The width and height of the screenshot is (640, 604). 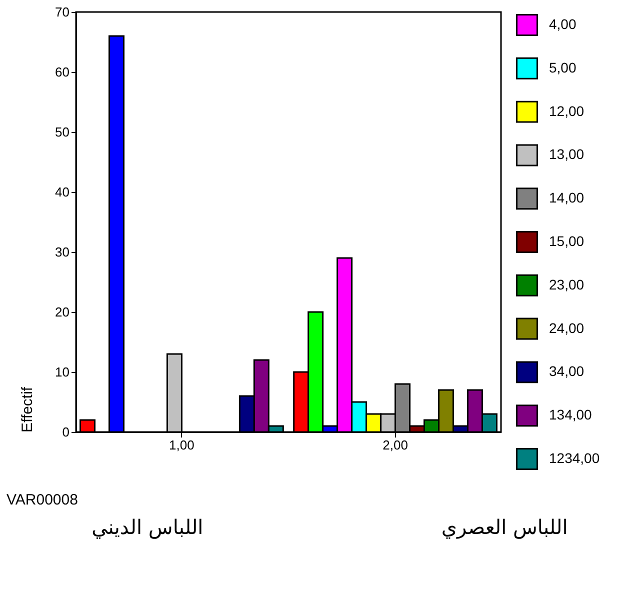 I want to click on y-tick-label: 0, so click(x=66, y=432).